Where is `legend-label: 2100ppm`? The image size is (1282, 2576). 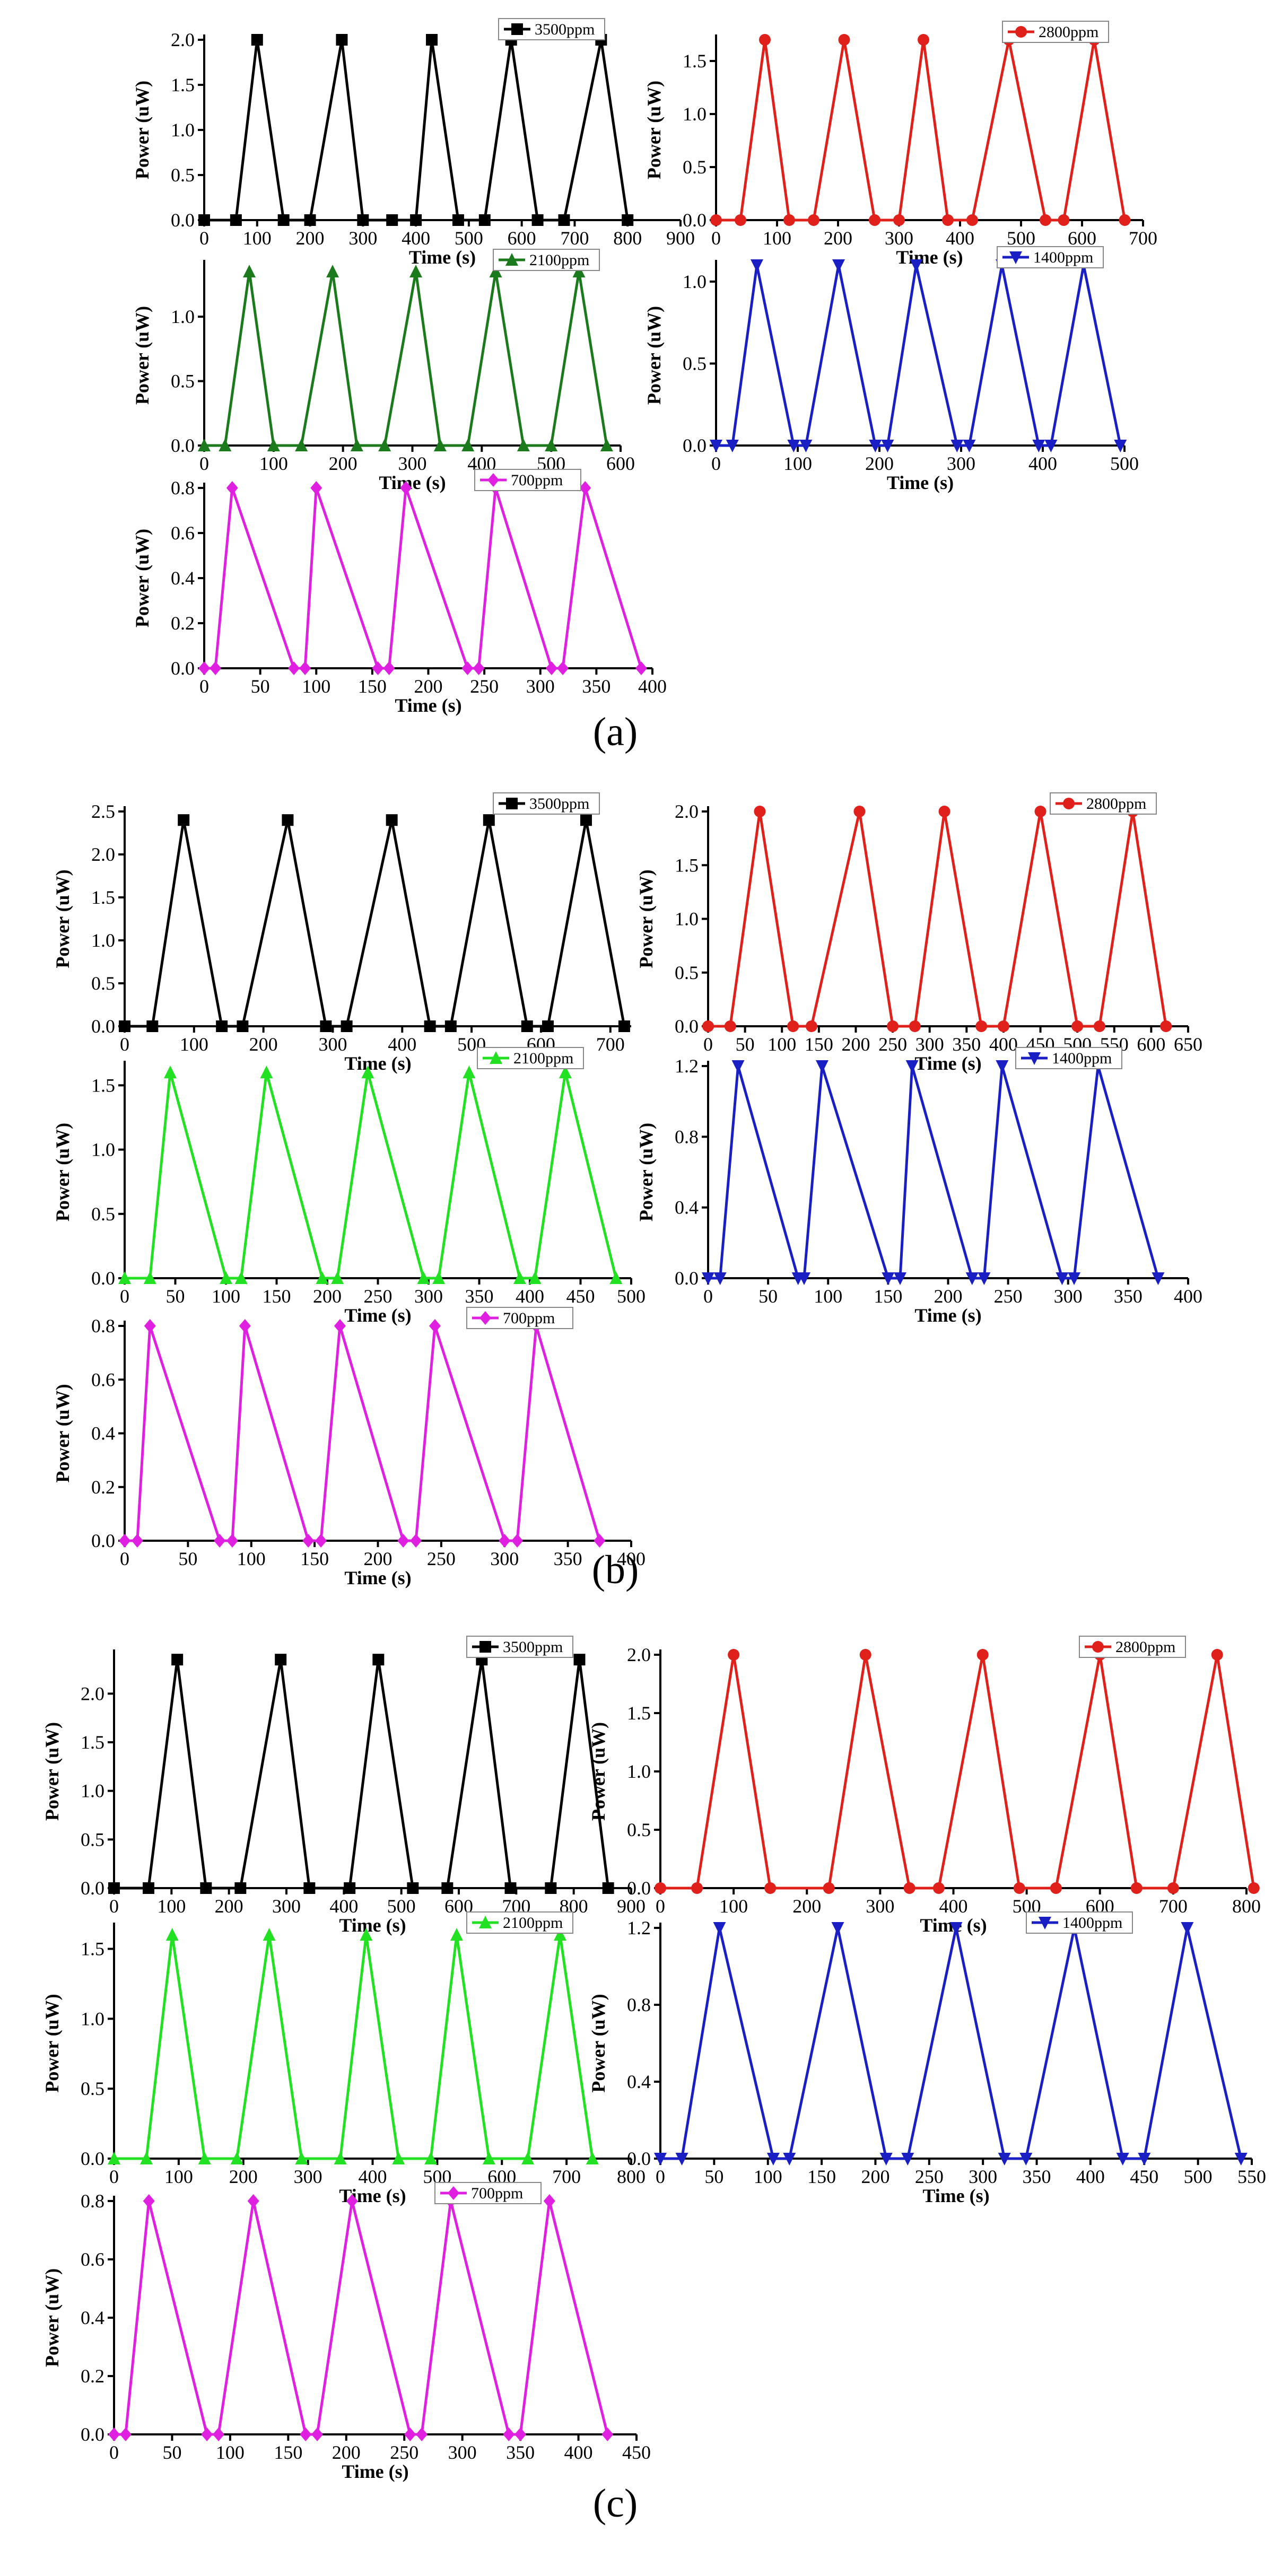
legend-label: 2100ppm is located at coordinates (533, 1923).